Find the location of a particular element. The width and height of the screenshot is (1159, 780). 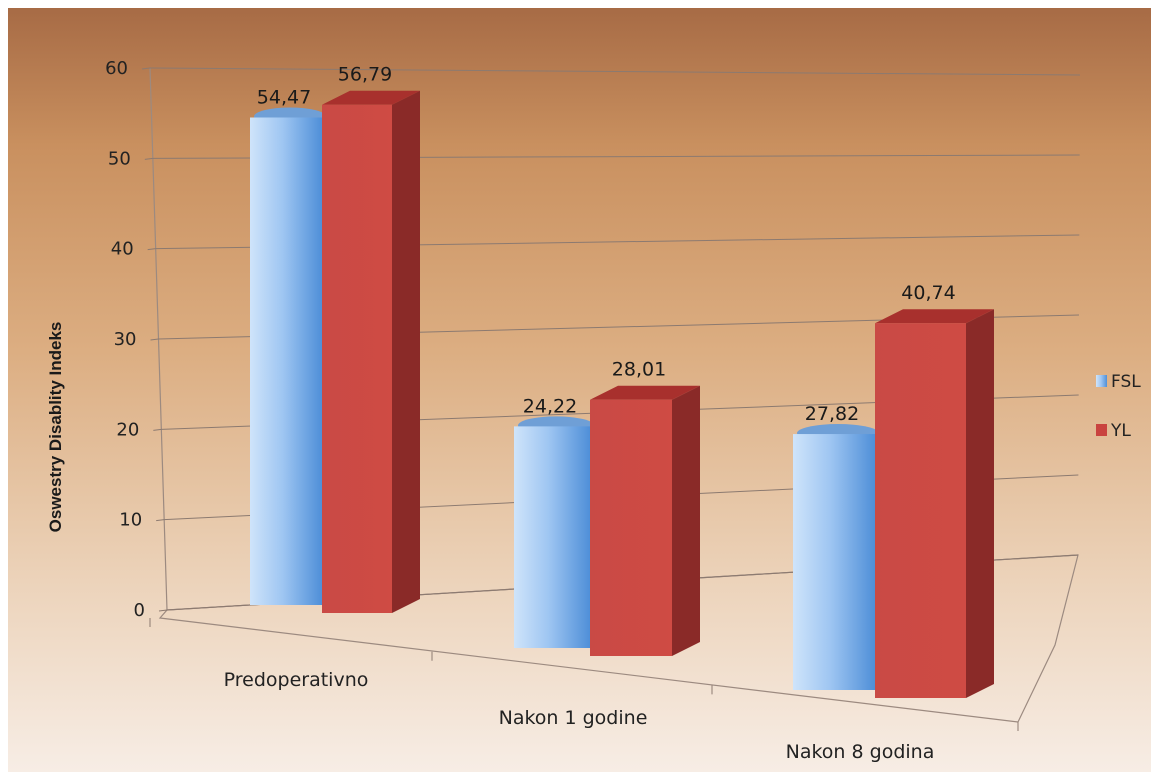

legend-label-fsl: FSL is located at coordinates (1126, 382).